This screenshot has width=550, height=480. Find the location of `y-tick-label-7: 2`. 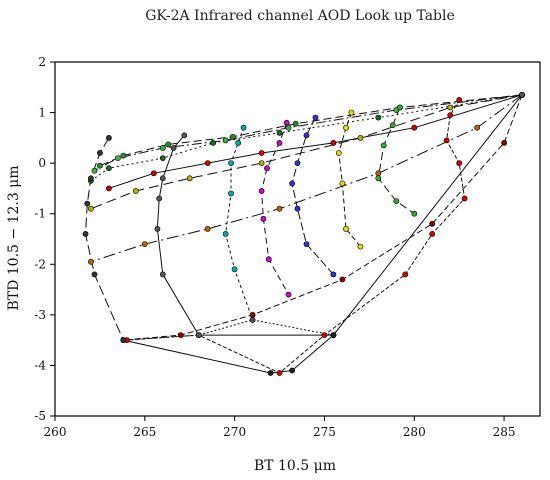

y-tick-label-7: 2 is located at coordinates (42, 62).